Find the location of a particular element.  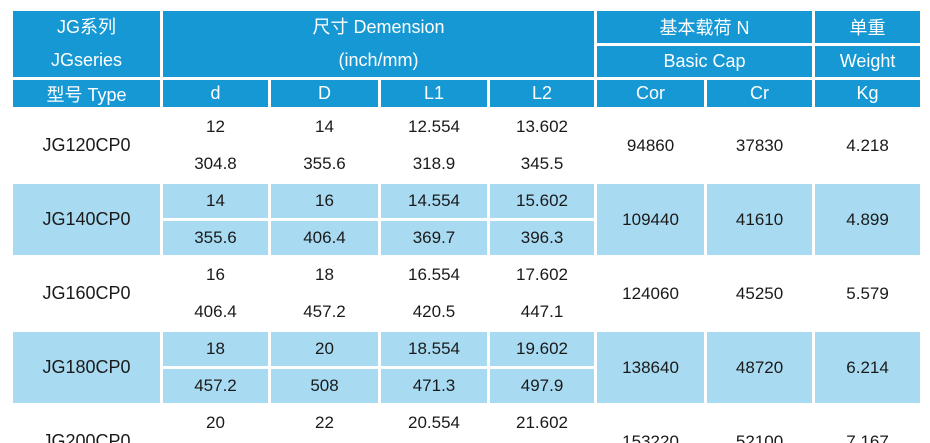

column-header-row: 型号 Type d D L1 L2 Cor Cr Kg is located at coordinates (467, 93).